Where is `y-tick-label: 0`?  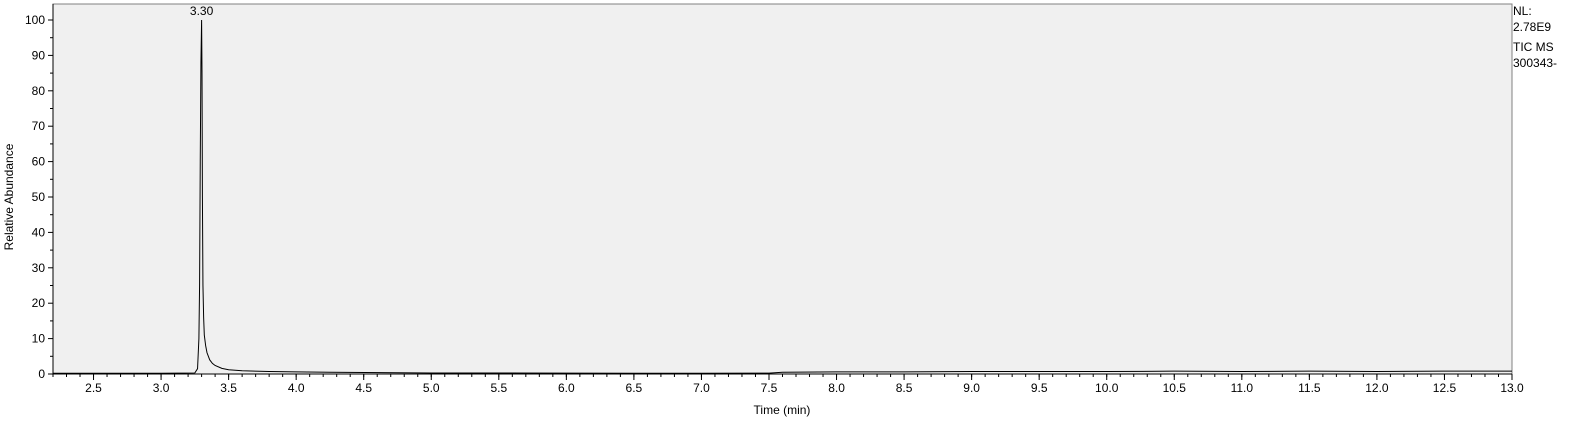
y-tick-label: 0 is located at coordinates (41, 374).